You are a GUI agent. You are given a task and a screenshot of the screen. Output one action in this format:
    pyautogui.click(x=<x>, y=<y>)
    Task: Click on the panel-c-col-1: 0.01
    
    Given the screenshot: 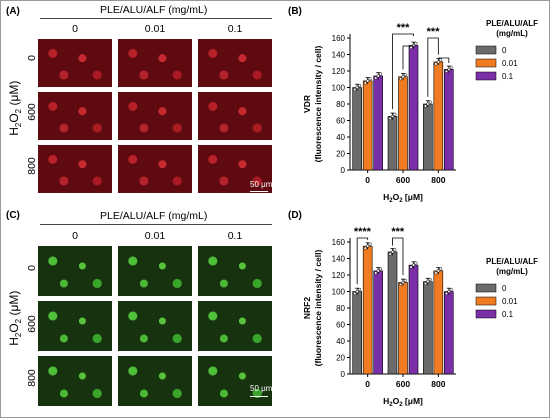 What is the action you would take?
    pyautogui.click(x=155, y=236)
    